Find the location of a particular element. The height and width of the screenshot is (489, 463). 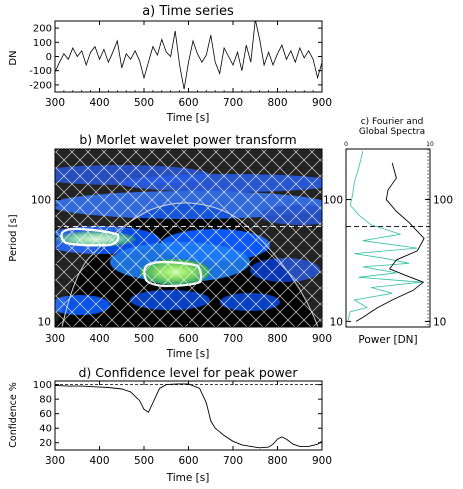

a-xtick-label: 800 is located at coordinates (277, 103).